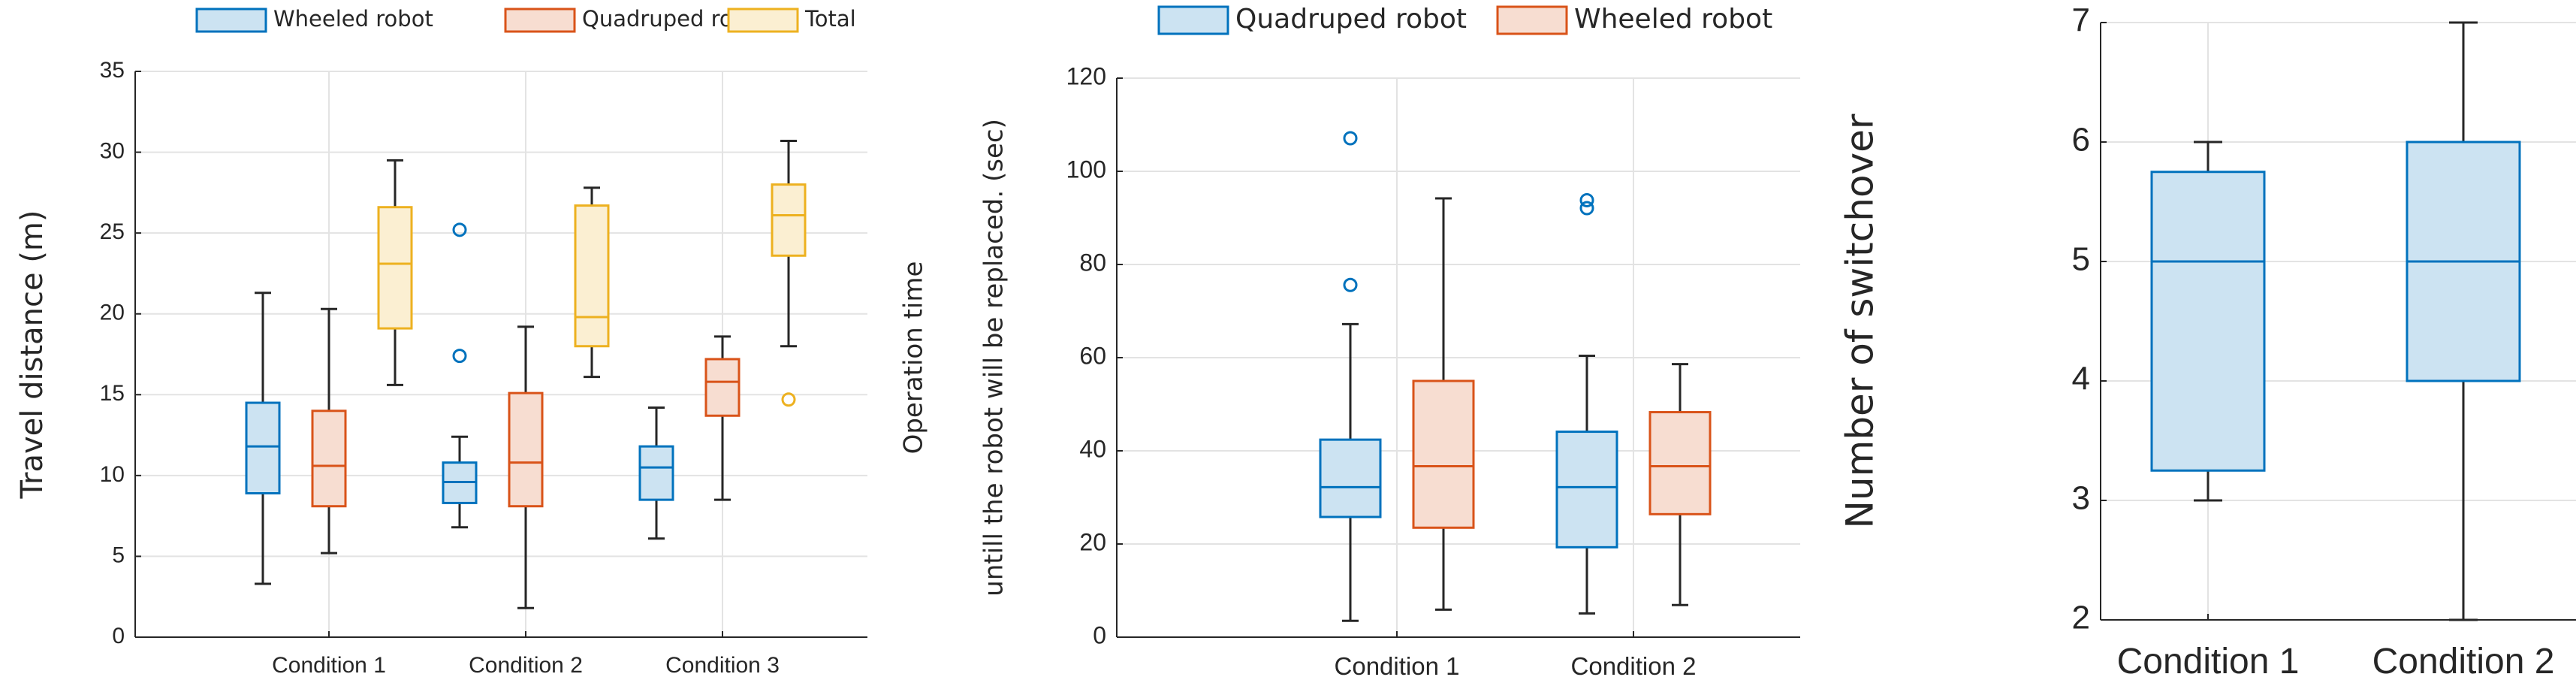 This screenshot has width=2576, height=683. I want to click on y-tick-label: 4, so click(2081, 379).